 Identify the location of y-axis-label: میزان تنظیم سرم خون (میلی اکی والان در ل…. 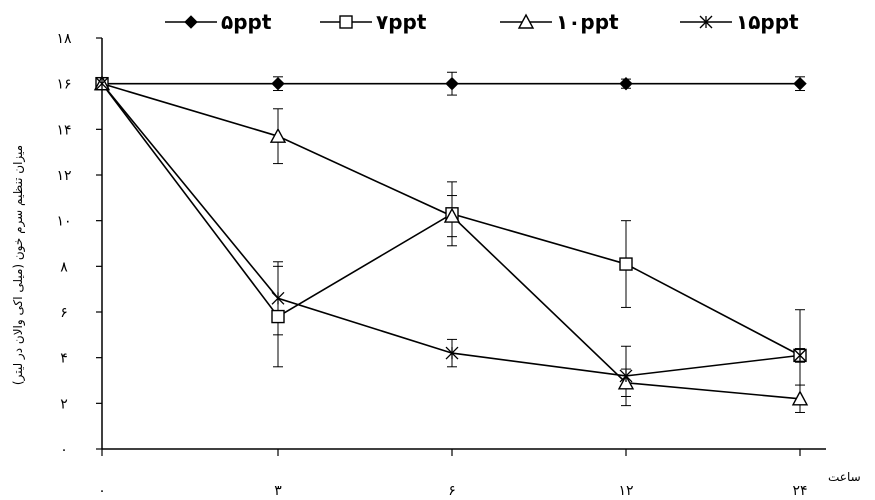
(18, 265).